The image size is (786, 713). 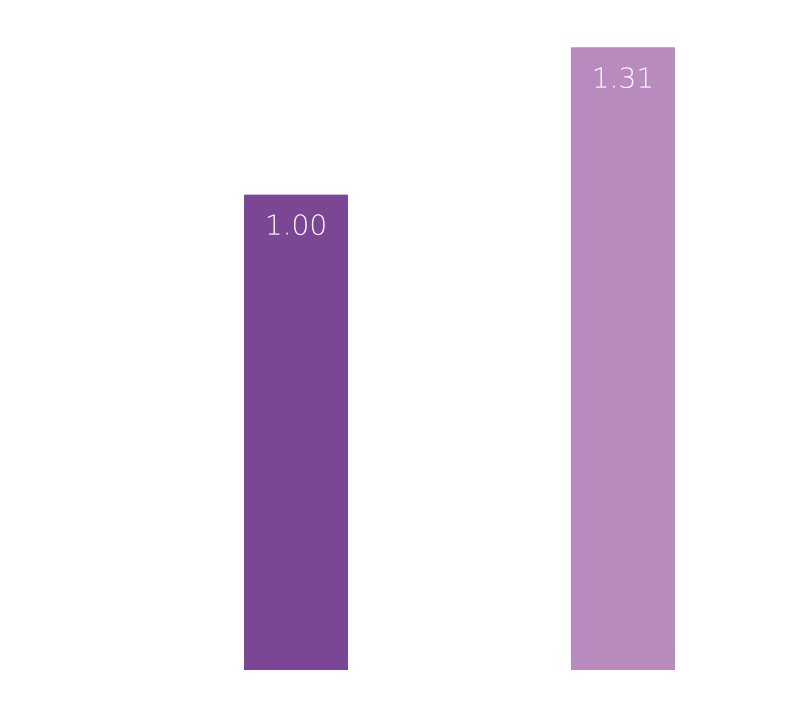 I want to click on data-labels-group: 1.00 1.31, so click(x=459, y=151).